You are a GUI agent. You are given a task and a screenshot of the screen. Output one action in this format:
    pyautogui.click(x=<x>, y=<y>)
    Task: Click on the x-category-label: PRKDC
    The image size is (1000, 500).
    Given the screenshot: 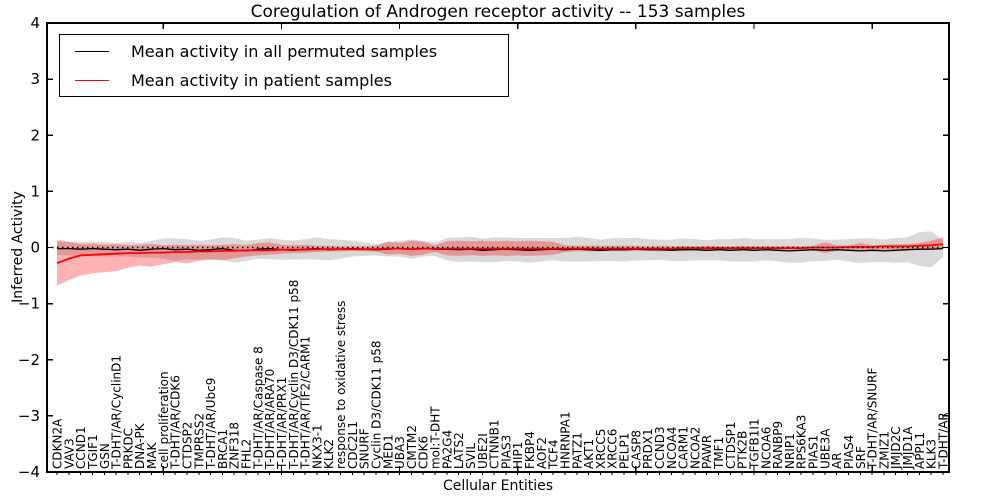 What is the action you would take?
    pyautogui.click(x=128, y=448)
    